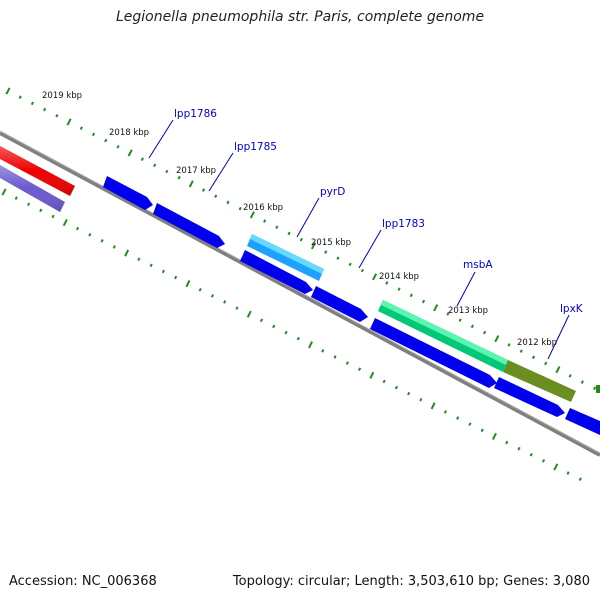 This screenshot has width=600, height=600. Describe the element at coordinates (582, 421) in the screenshot. I see `gene-feature-blue-d` at that location.